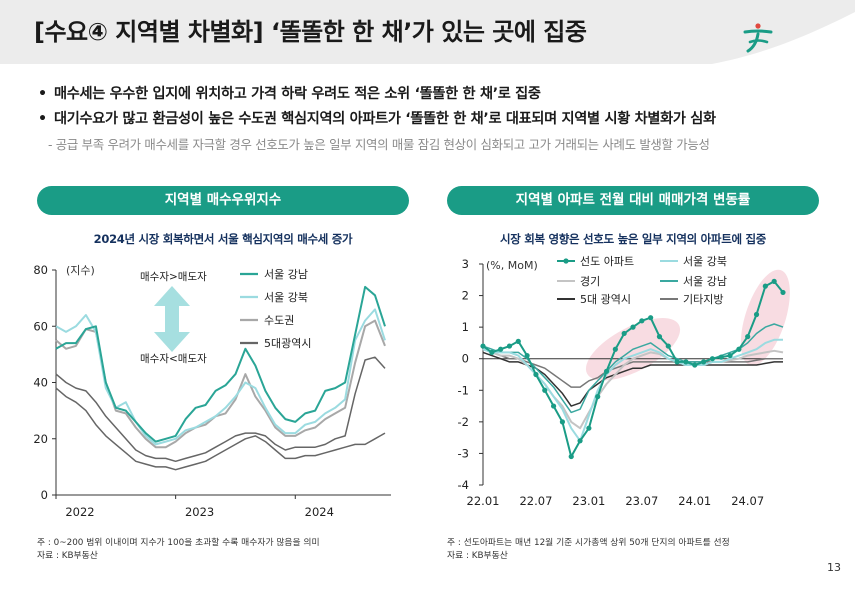 The image size is (855, 591). I want to click on y-tick-label: -4, so click(463, 485).